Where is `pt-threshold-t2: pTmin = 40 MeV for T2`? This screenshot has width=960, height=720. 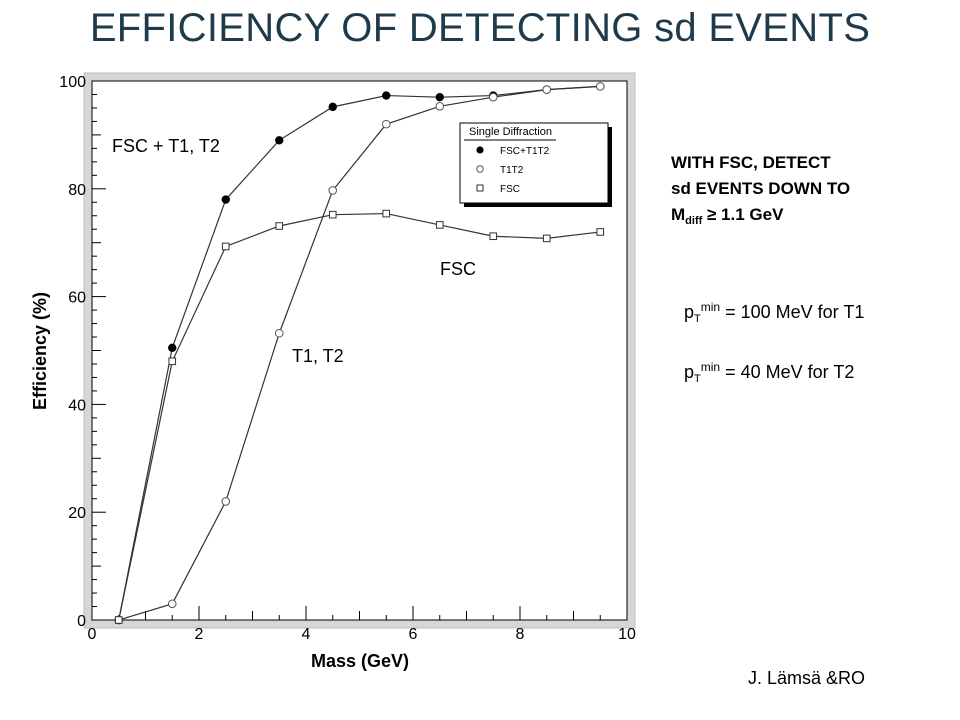
pt-threshold-t2: pTmin = 40 MeV for T2 is located at coordinates (769, 372).